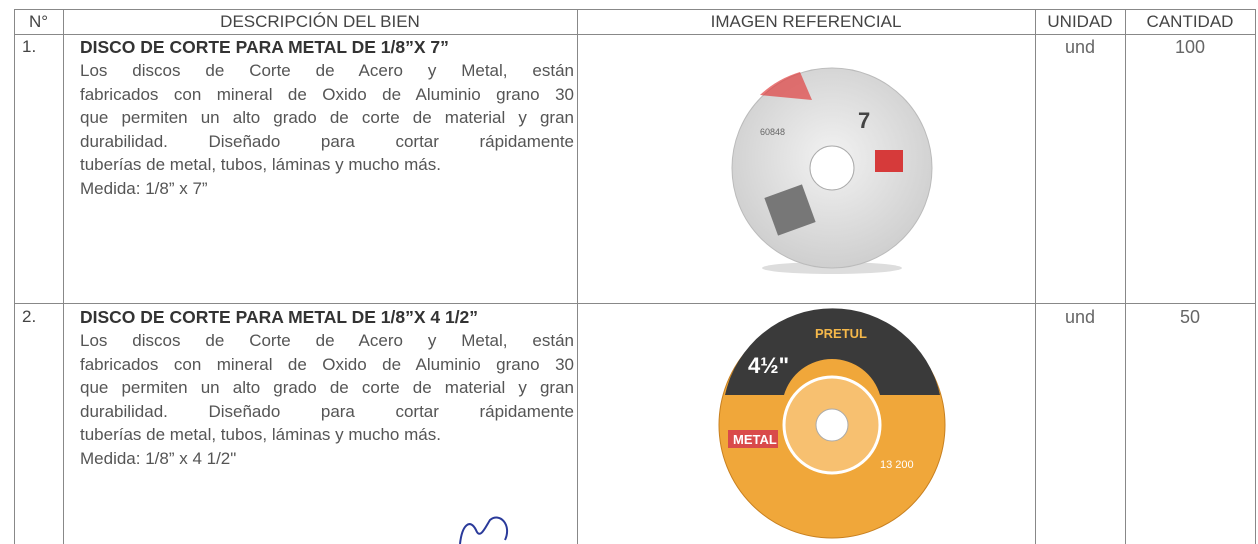 This screenshot has height=544, width=1258. What do you see at coordinates (484, 530) in the screenshot?
I see `signature` at bounding box center [484, 530].